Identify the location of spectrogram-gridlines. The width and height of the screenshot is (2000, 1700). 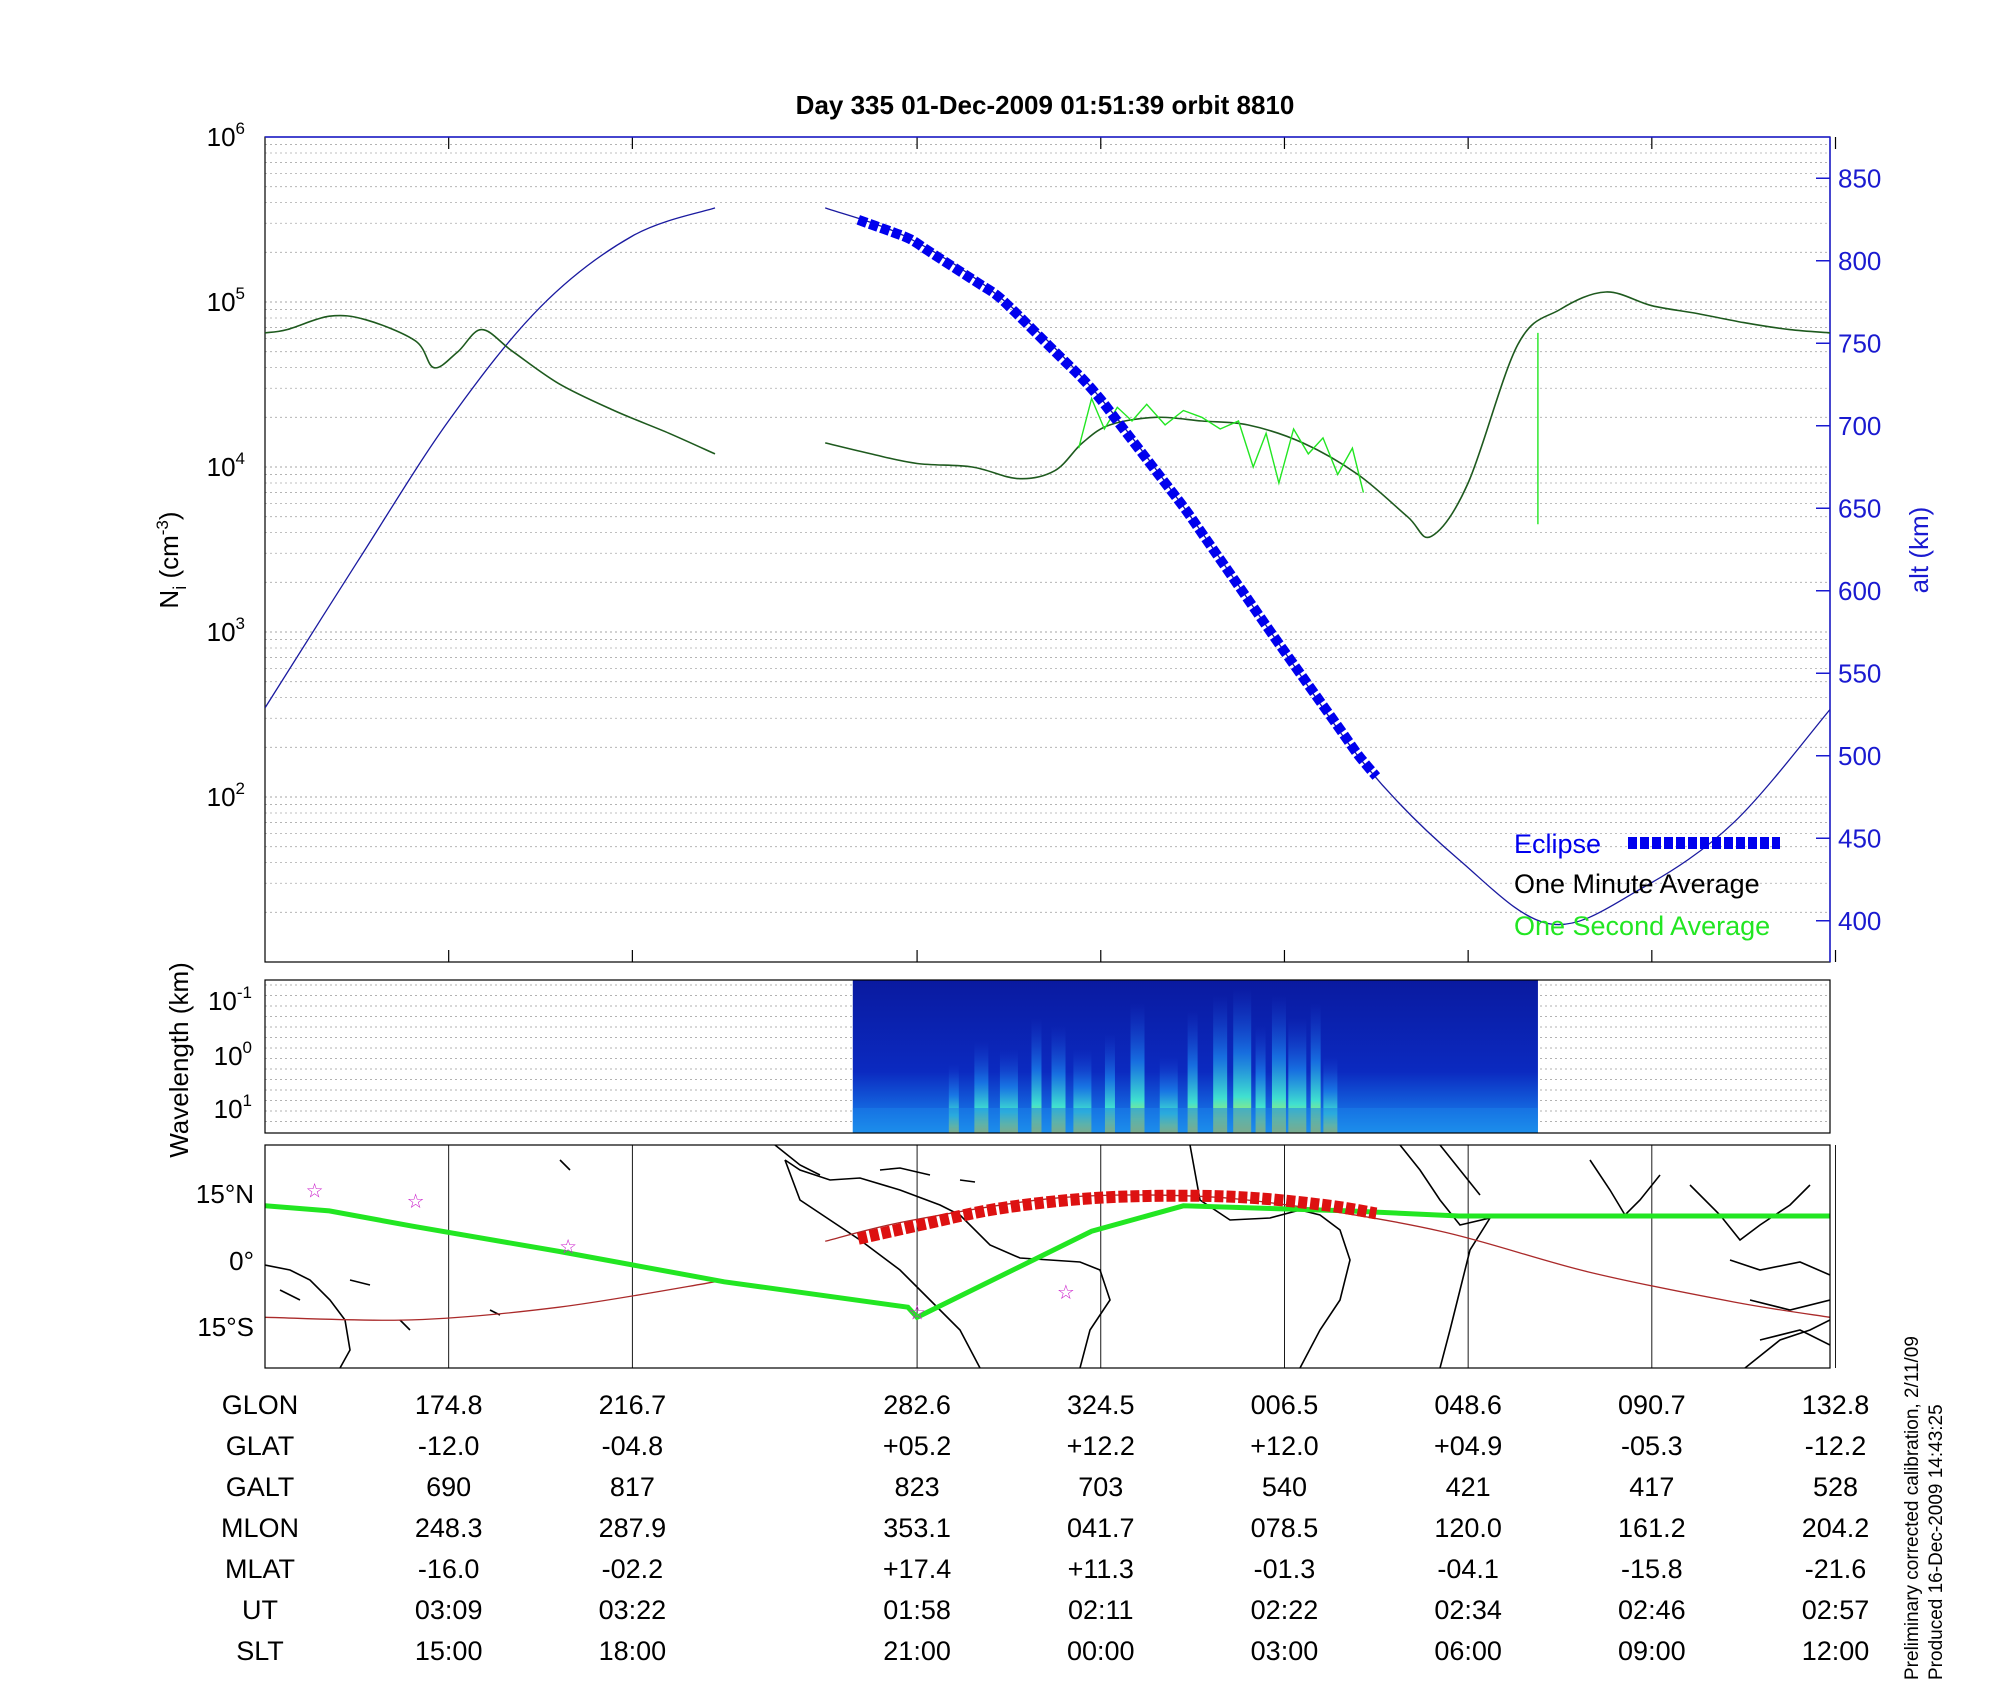
(1047, 1053).